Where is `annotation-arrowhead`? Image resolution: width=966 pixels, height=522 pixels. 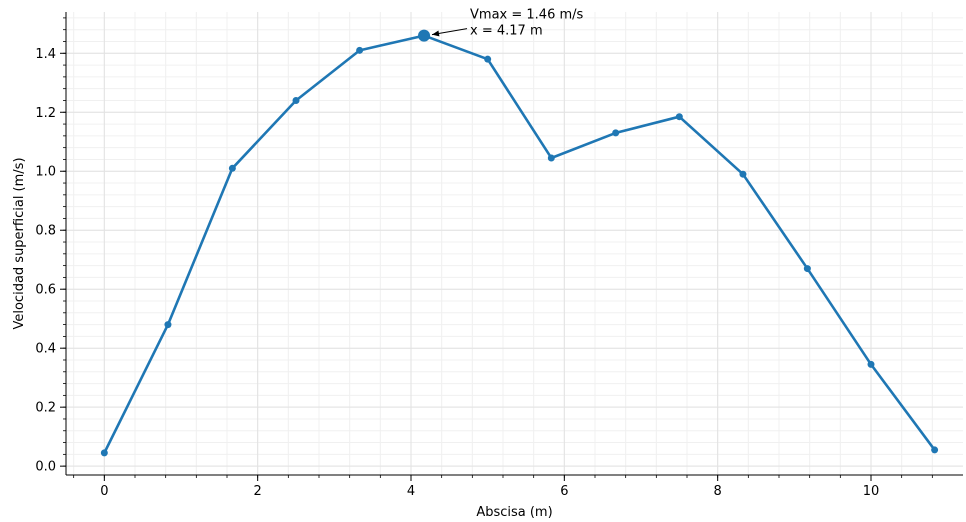 annotation-arrowhead is located at coordinates (436, 33).